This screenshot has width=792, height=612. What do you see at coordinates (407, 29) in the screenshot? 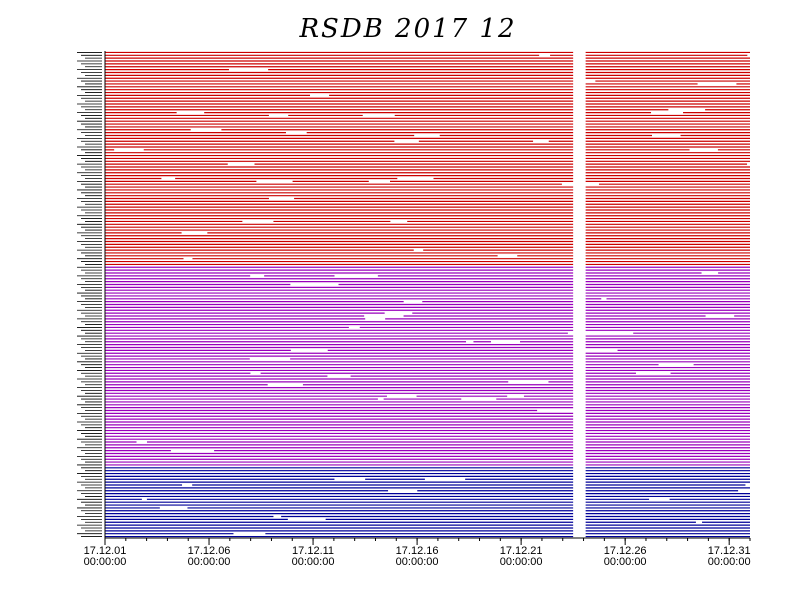
I see `chart-title: RSDB 2017 12` at bounding box center [407, 29].